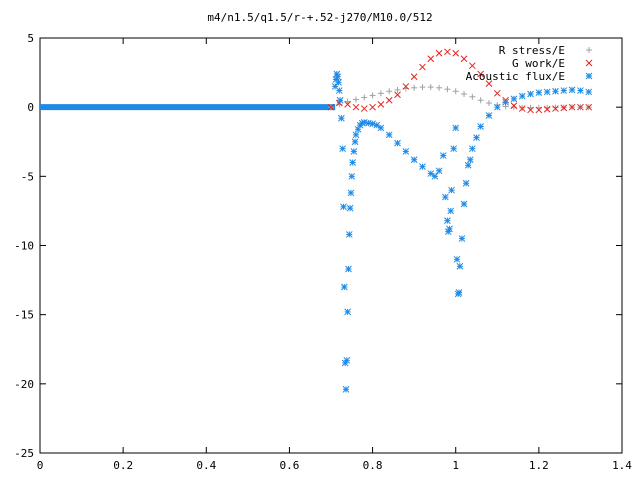 The height and width of the screenshot is (480, 640). What do you see at coordinates (24, 315) in the screenshot?
I see `y-tick-label: -15` at bounding box center [24, 315].